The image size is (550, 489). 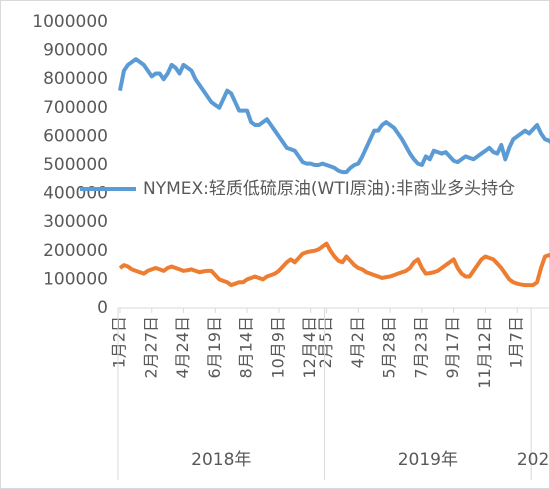 What do you see at coordinates (75, 51) in the screenshot?
I see `y-tick-label: 900000` at bounding box center [75, 51].